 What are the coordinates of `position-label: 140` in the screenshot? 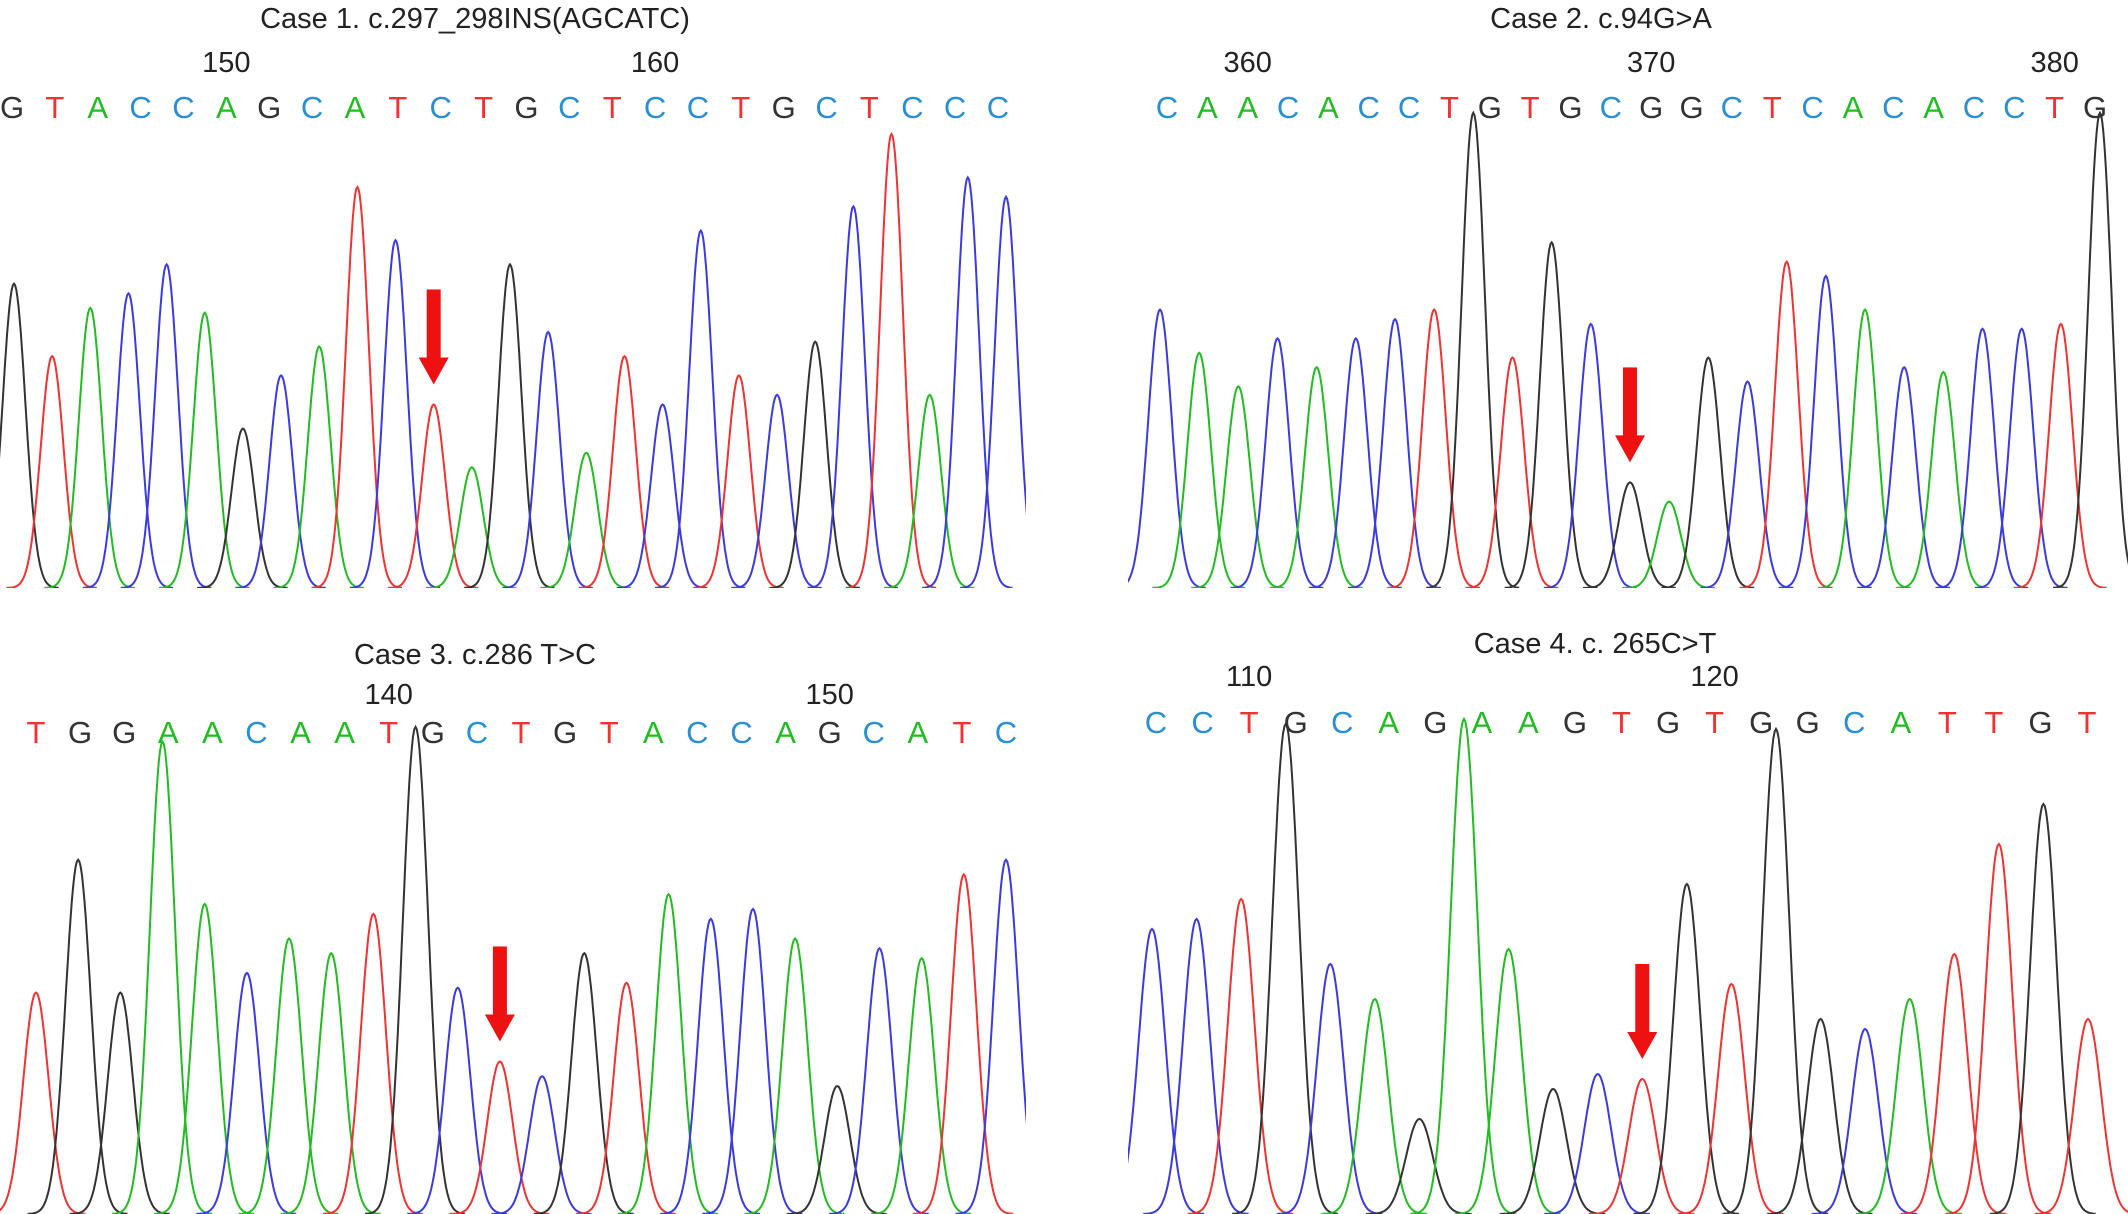 It's located at (389, 695).